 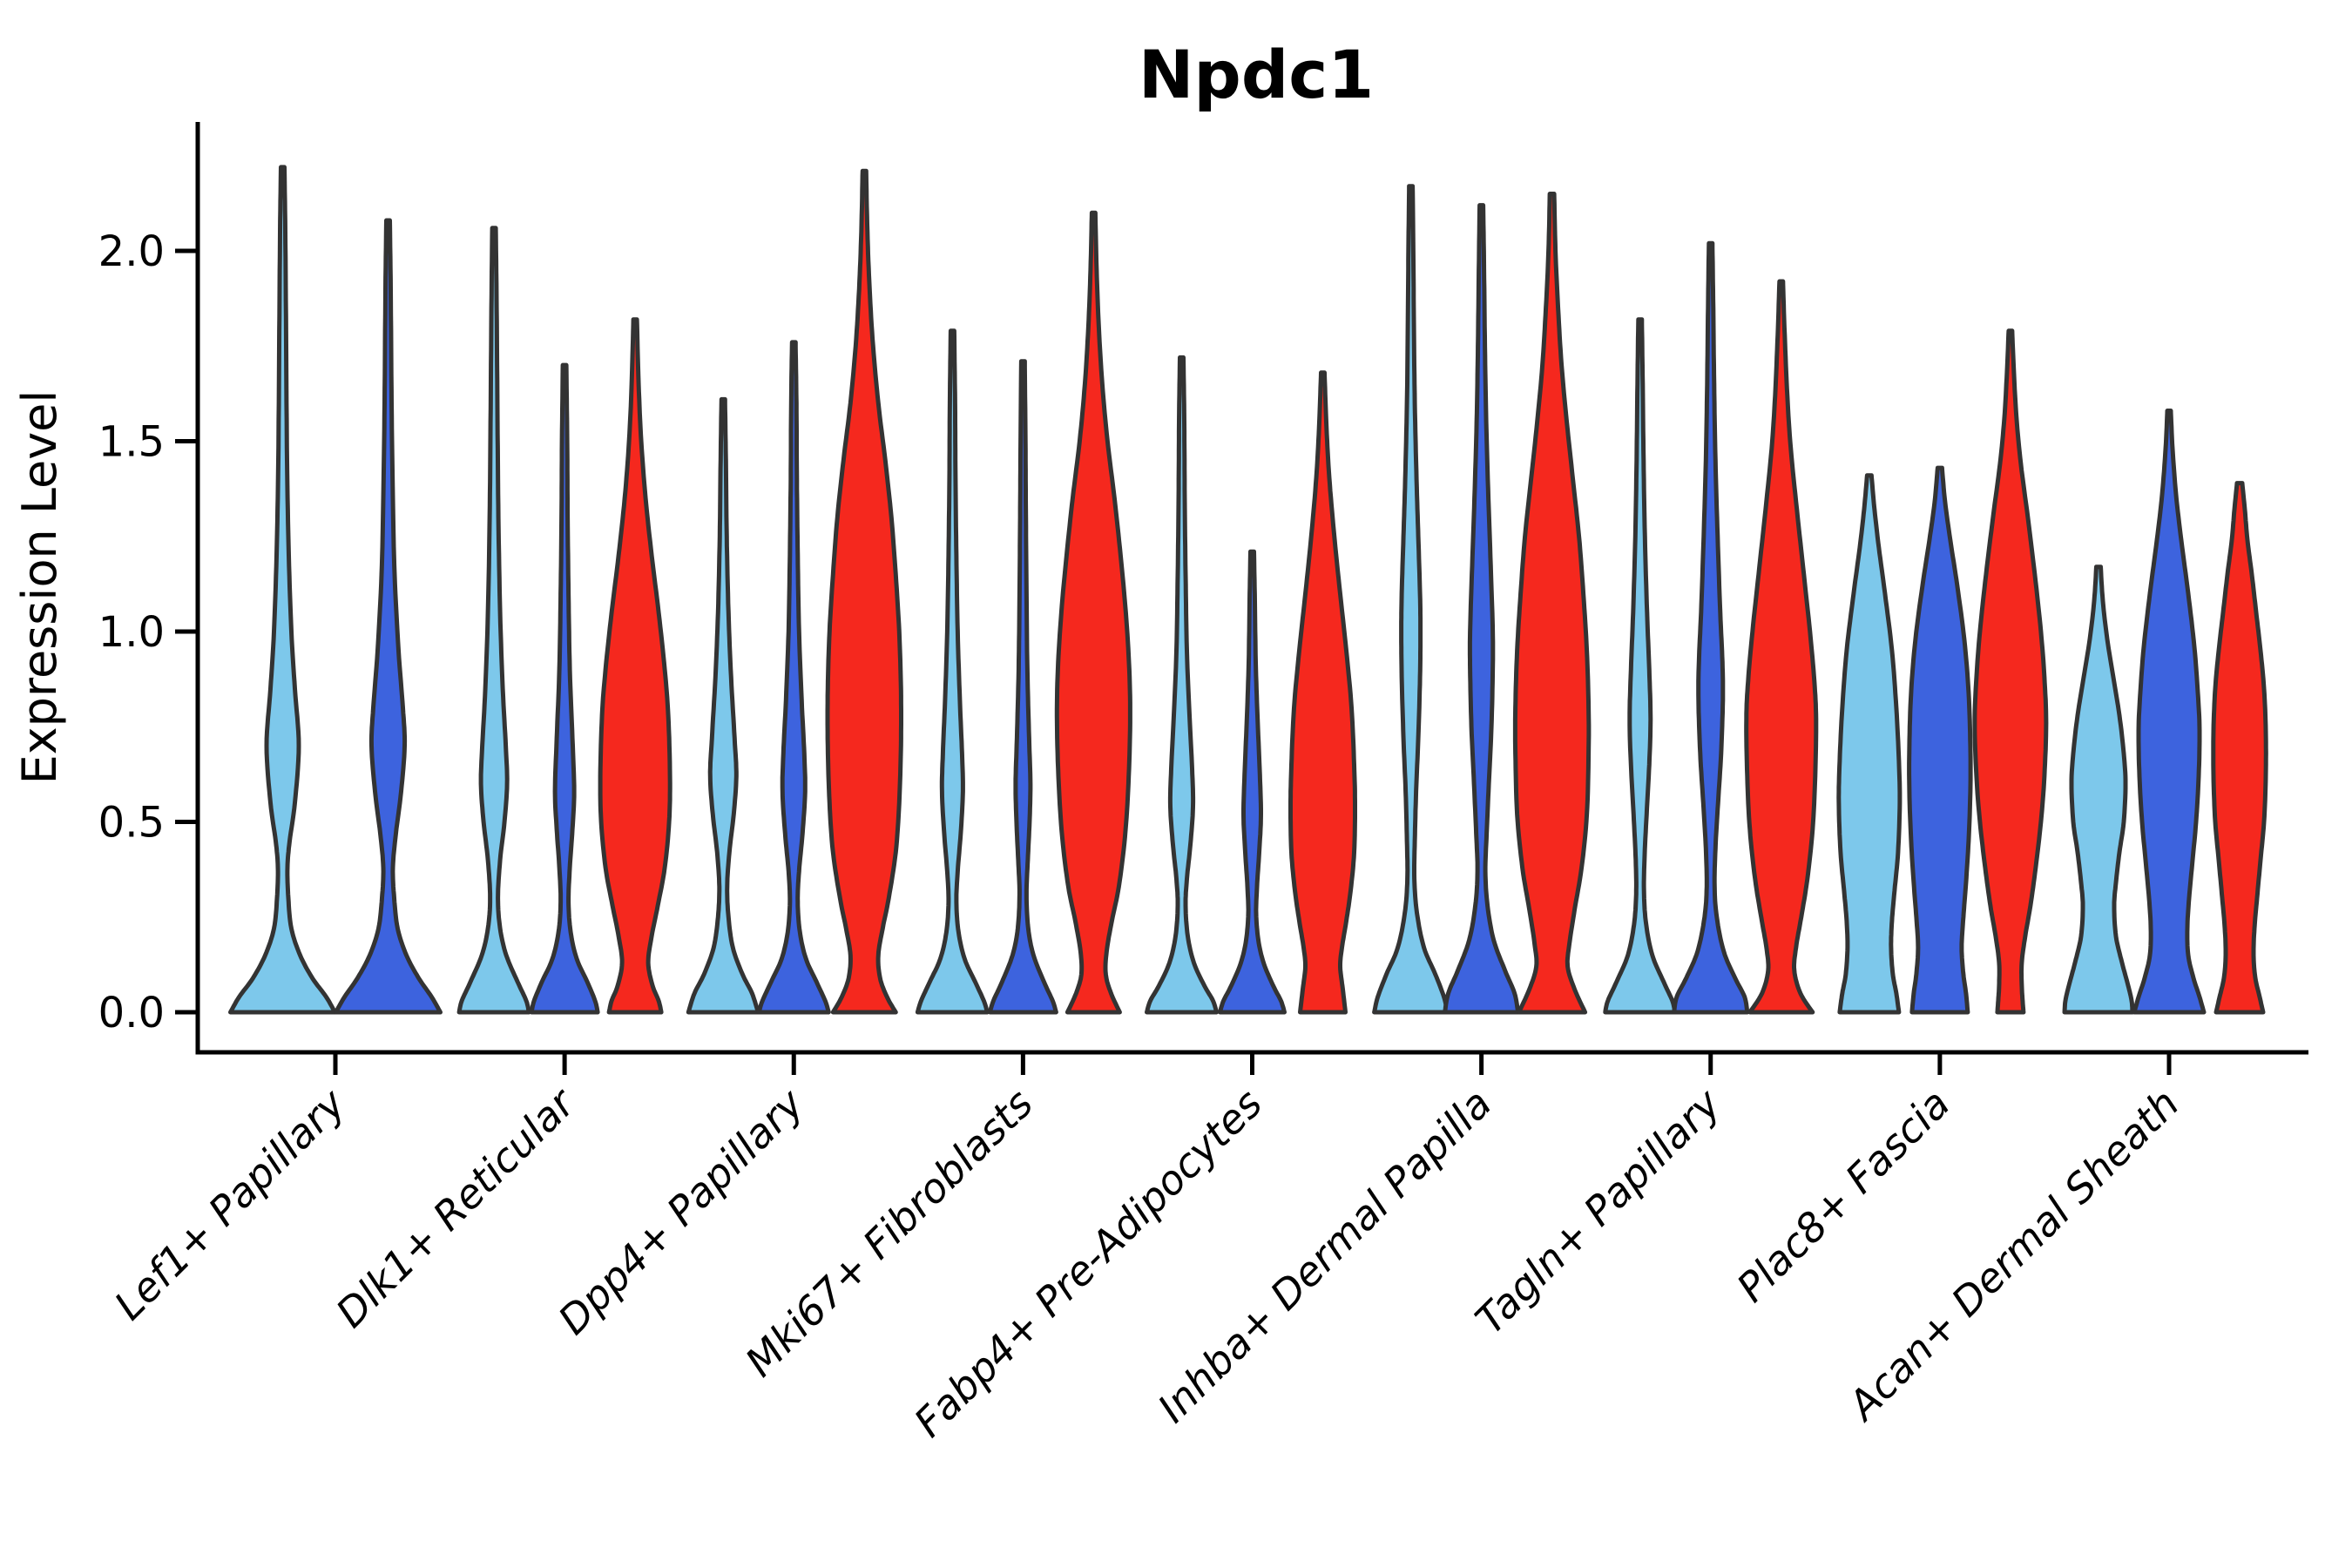 I want to click on y-axis-label: Expression Level, so click(x=40, y=587).